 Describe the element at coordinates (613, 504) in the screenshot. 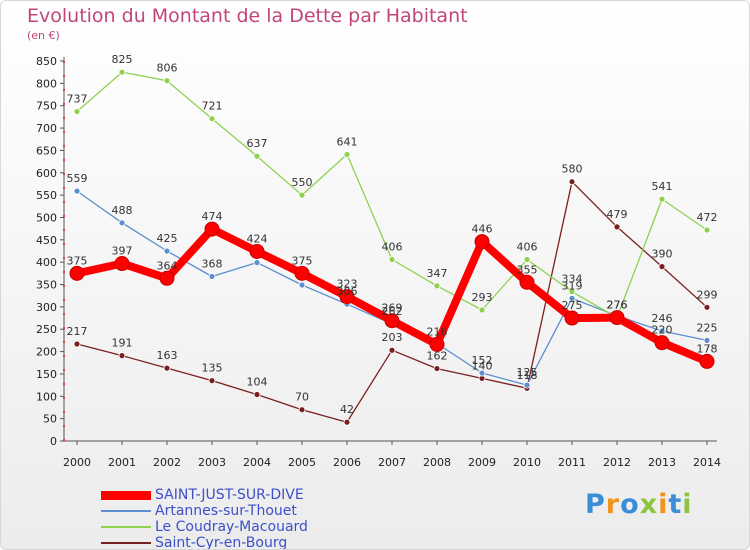

I see `logo-letter: r` at that location.